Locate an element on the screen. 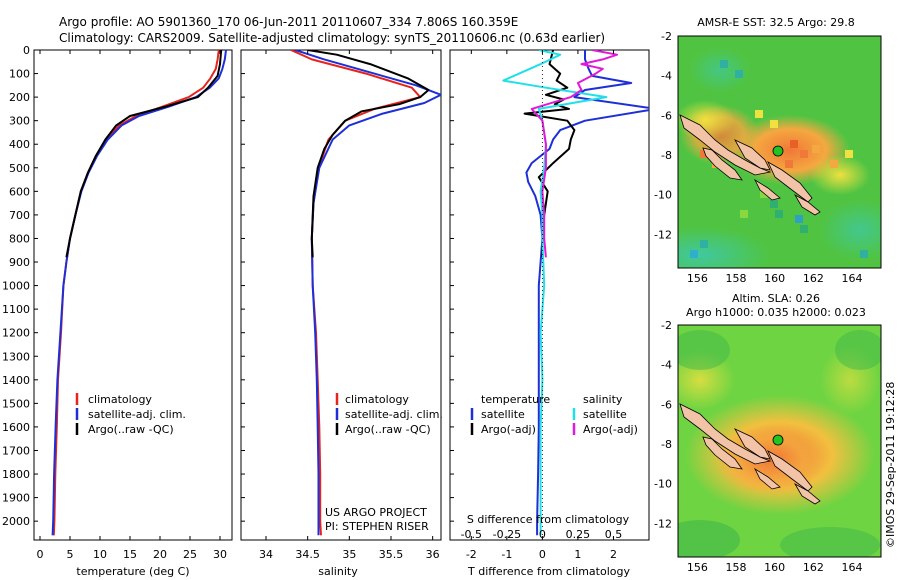 The height and width of the screenshot is (580, 900). sst-map-title: AMSR-E SST: 32.5 Argo: 29.8 is located at coordinates (776, 22).